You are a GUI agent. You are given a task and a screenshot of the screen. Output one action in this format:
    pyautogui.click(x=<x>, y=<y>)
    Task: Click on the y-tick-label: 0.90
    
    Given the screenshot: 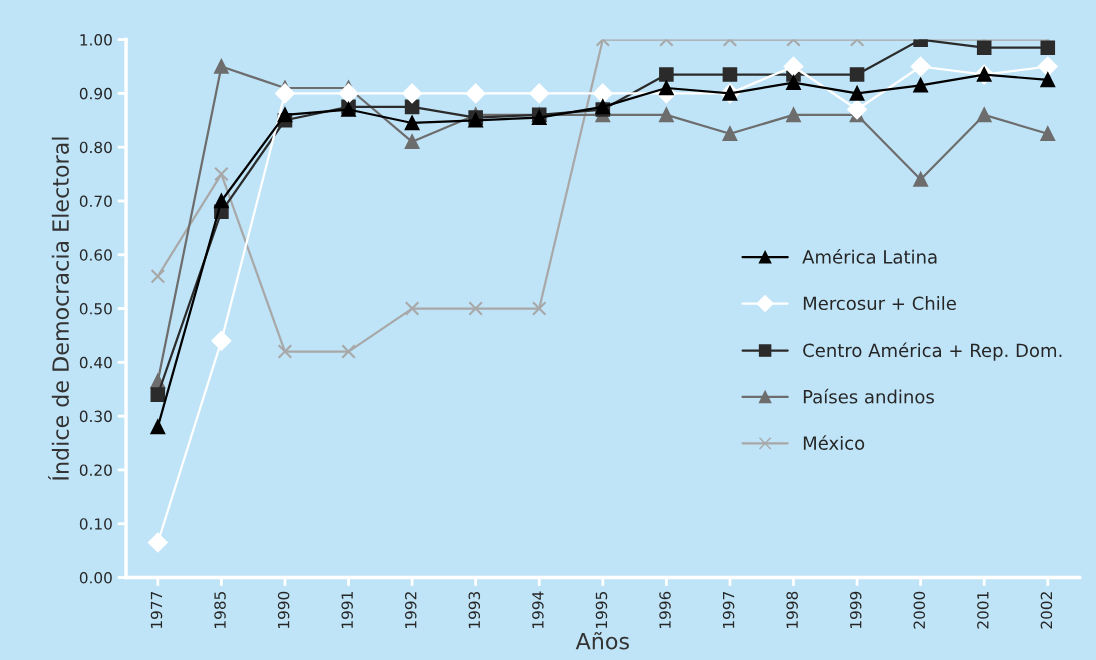 What is the action you would take?
    pyautogui.click(x=95, y=93)
    